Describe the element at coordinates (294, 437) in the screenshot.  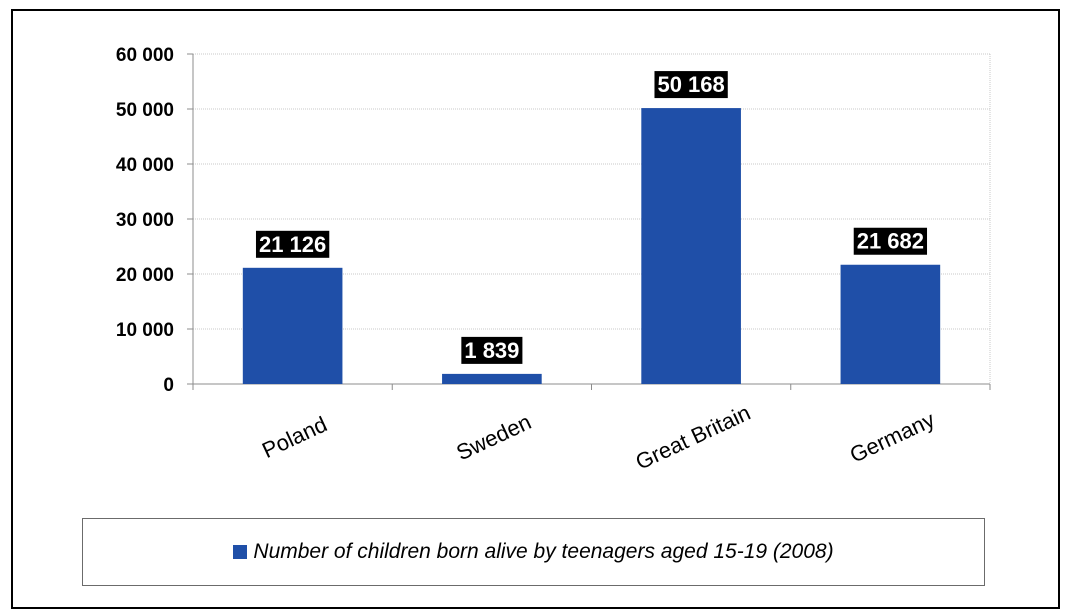
I see `x-tick-label: Poland` at that location.